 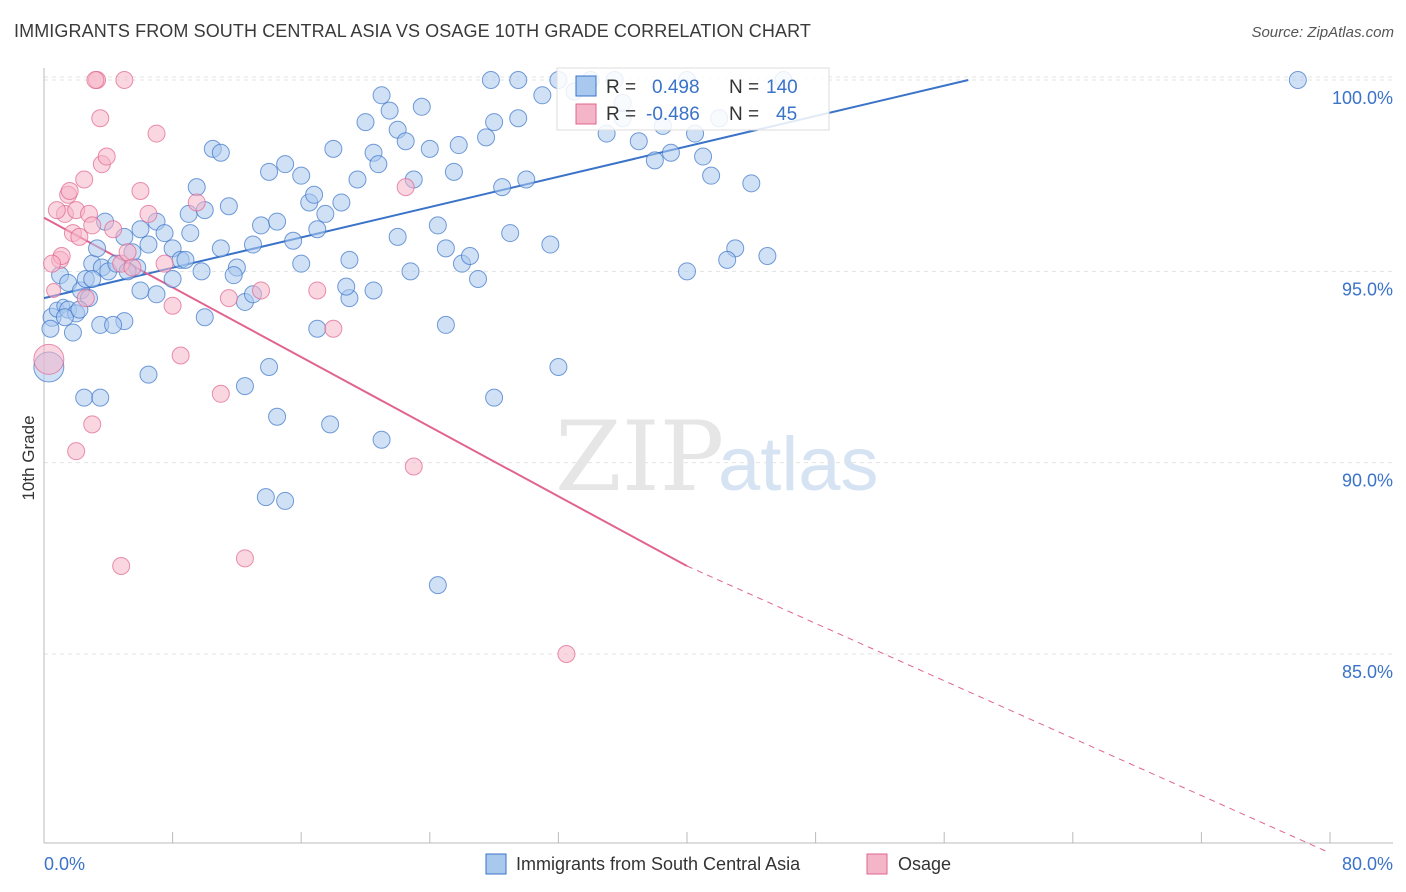 I want to click on y-tick-label-85: 85.0%, so click(x=1367, y=672).